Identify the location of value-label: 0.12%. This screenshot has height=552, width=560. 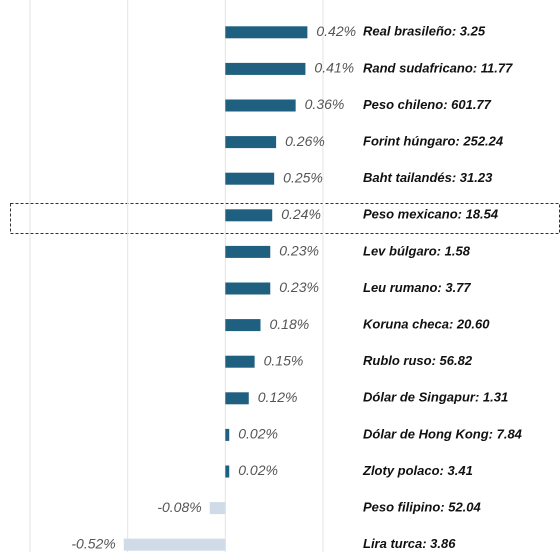
(278, 397).